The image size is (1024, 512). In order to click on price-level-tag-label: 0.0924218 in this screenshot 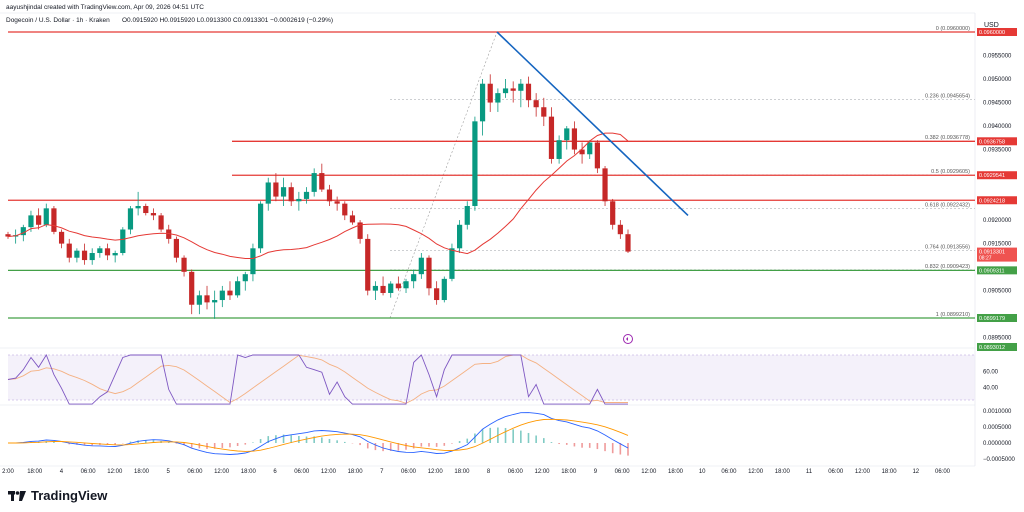, I will do `click(992, 201)`.